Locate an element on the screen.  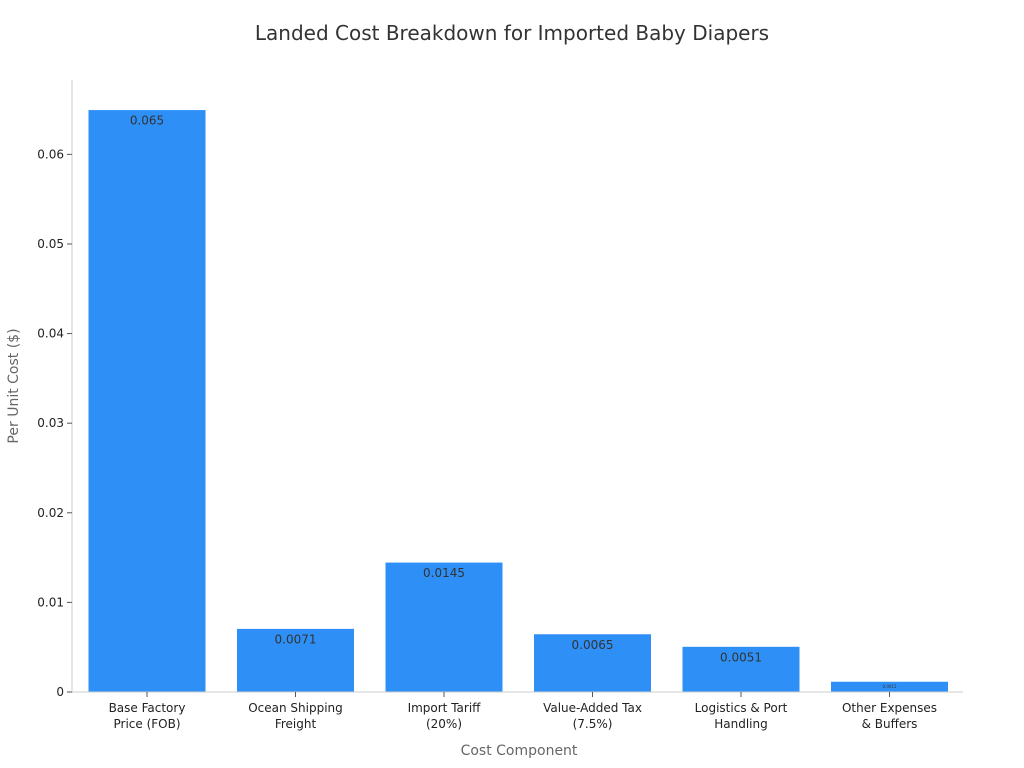
data-label-3: 0.0145 is located at coordinates (444, 573).